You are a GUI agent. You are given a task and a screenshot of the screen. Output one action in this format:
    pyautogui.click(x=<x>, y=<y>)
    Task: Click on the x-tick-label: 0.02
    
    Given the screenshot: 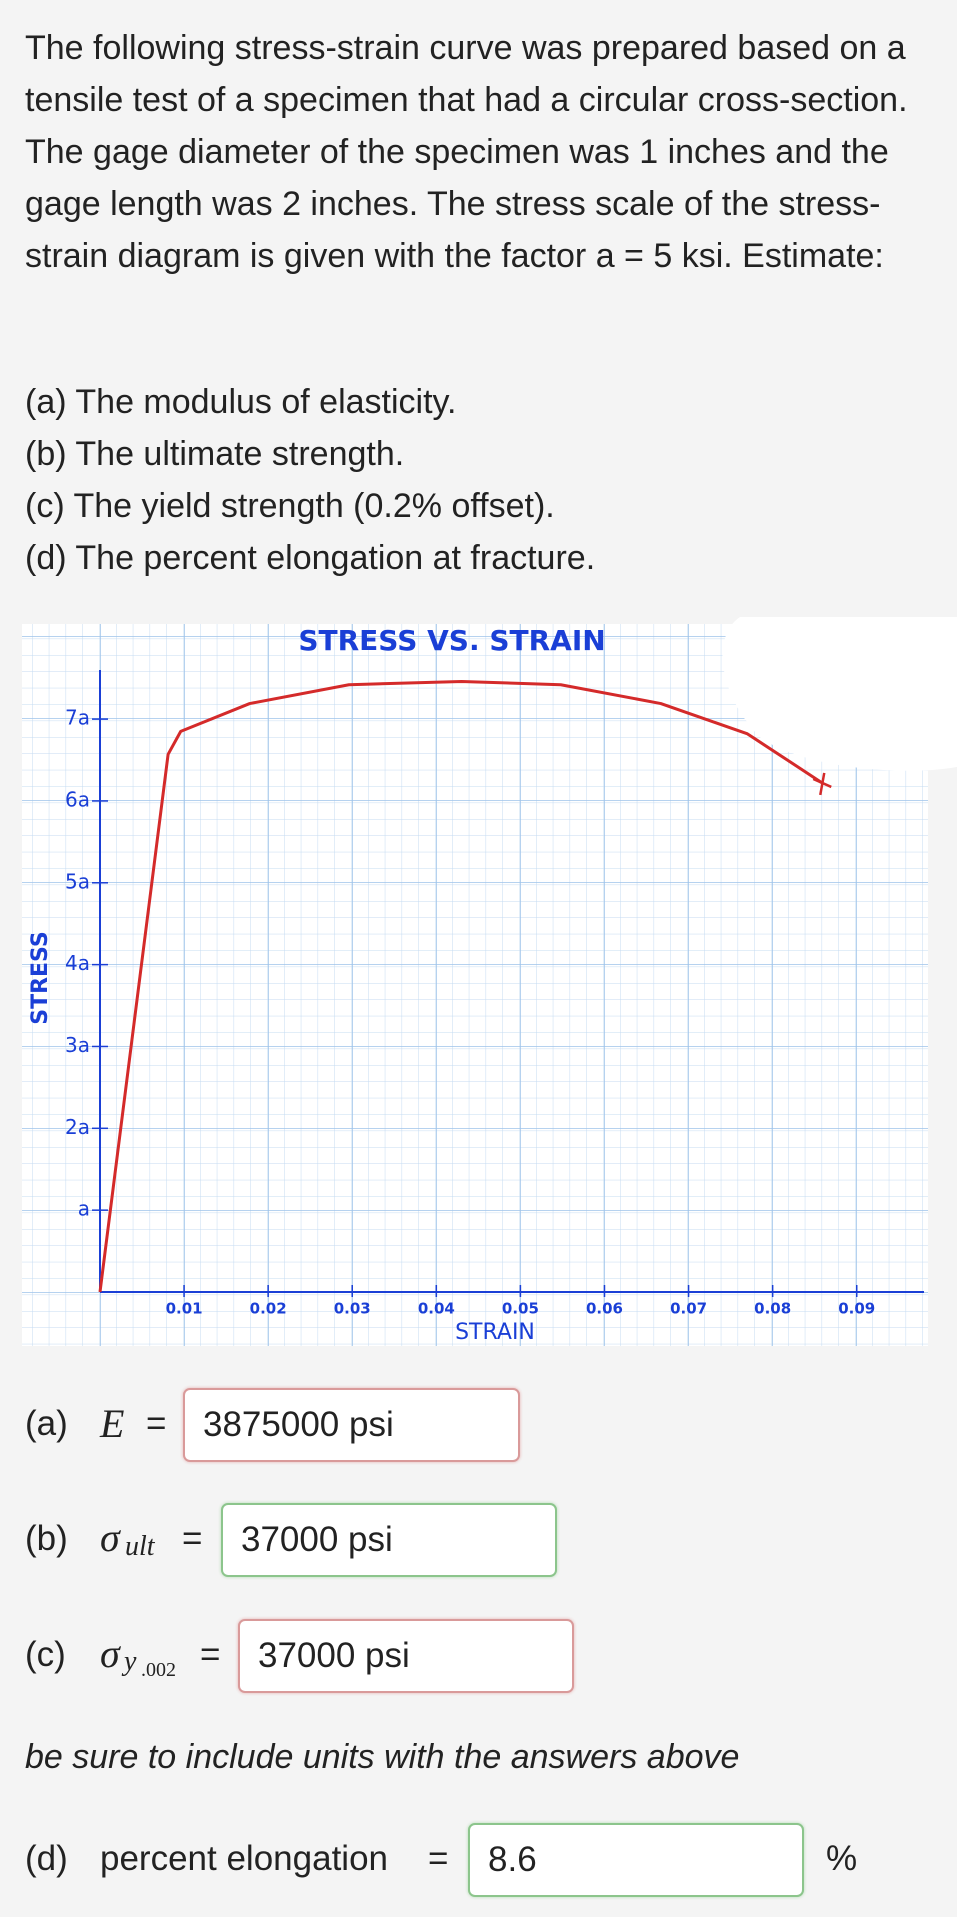 What is the action you would take?
    pyautogui.click(x=268, y=1309)
    